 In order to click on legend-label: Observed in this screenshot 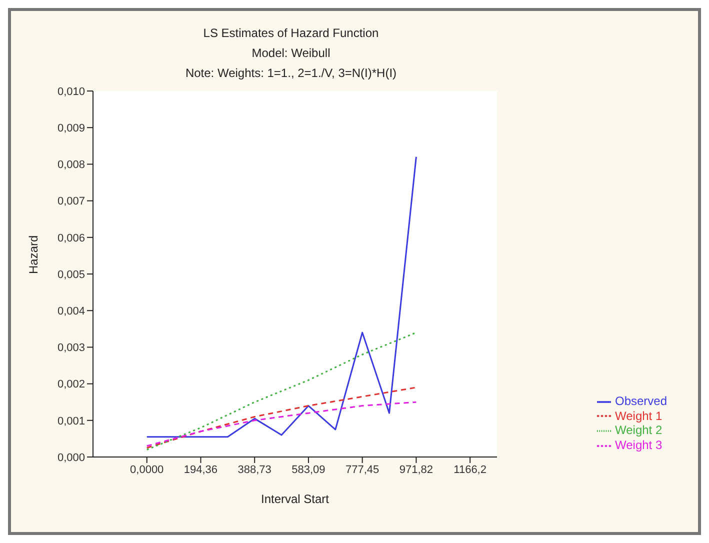, I will do `click(641, 401)`.